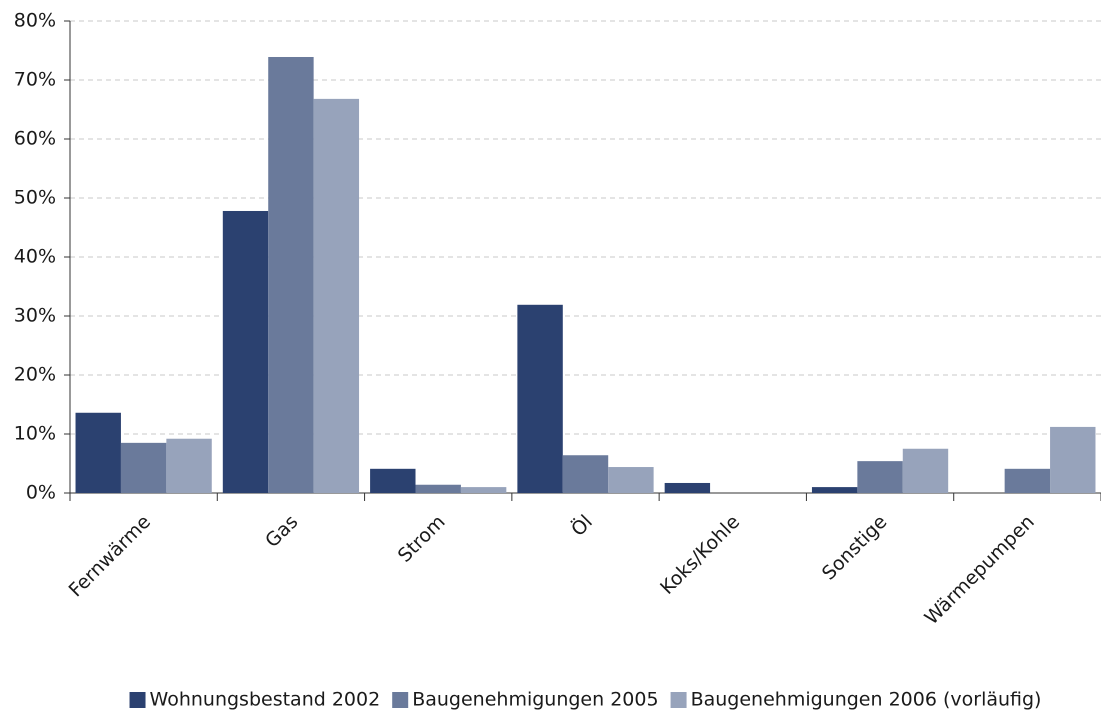  What do you see at coordinates (35, 198) in the screenshot?
I see `y-tick-label: 50%` at bounding box center [35, 198].